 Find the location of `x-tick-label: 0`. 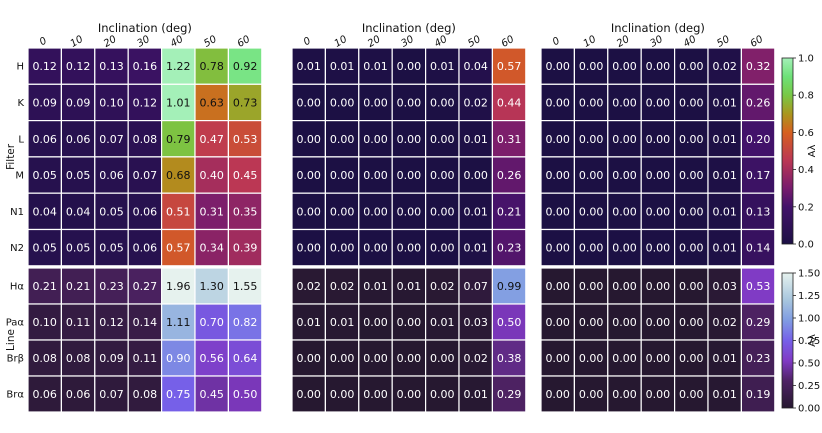

x-tick-label: 0 is located at coordinates (556, 41).